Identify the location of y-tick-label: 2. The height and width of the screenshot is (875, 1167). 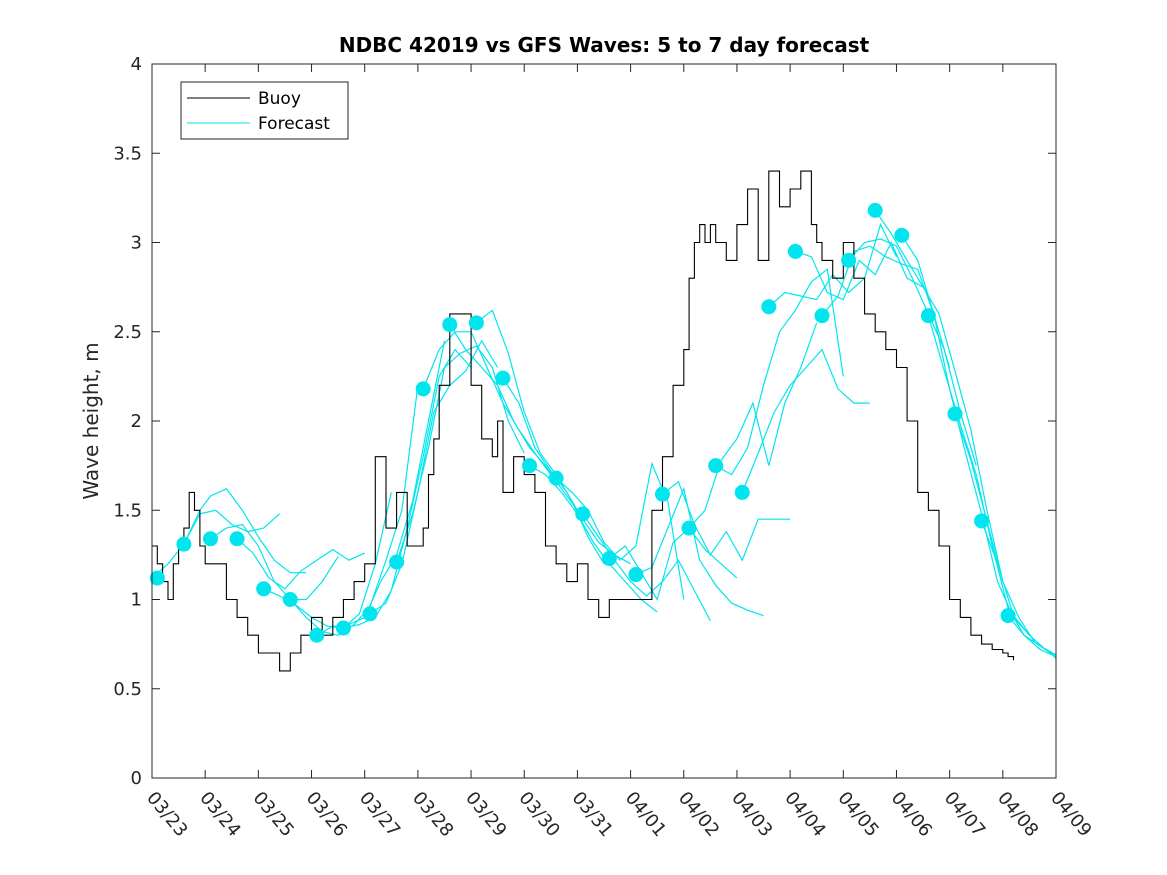
(136, 421).